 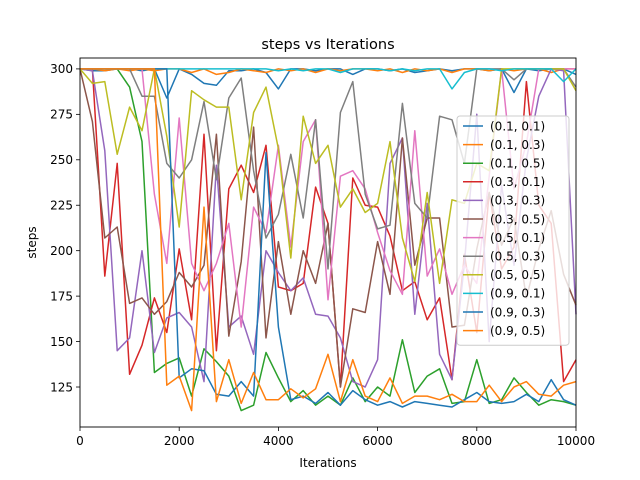 What do you see at coordinates (65, 228) in the screenshot?
I see `y-axis: 125 150 175 200 225 250 275 300` at bounding box center [65, 228].